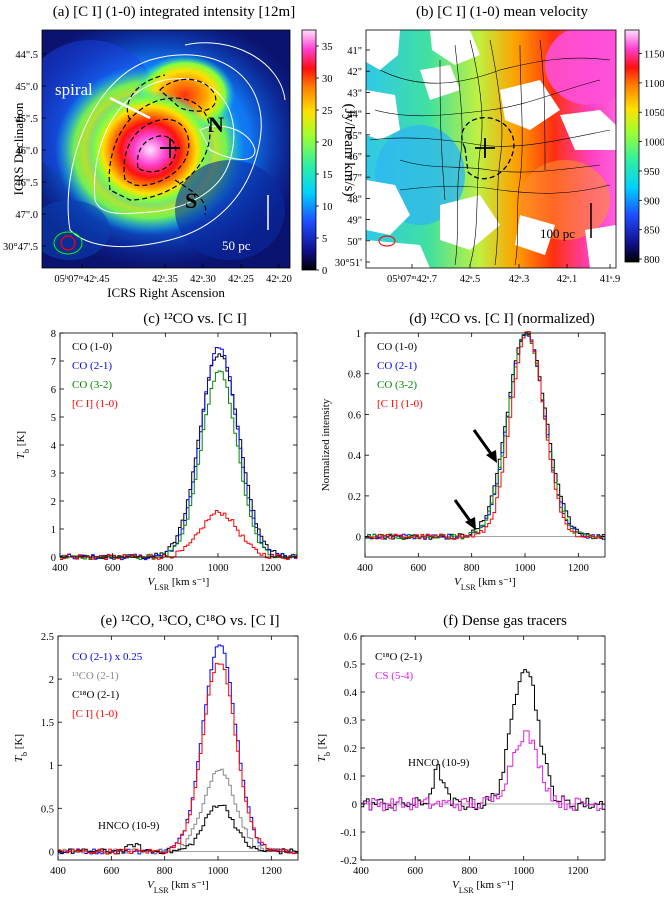 The width and height of the screenshot is (664, 907). What do you see at coordinates (241, 279) in the screenshot?
I see `map-a-xtick: 42ˢ.25` at bounding box center [241, 279].